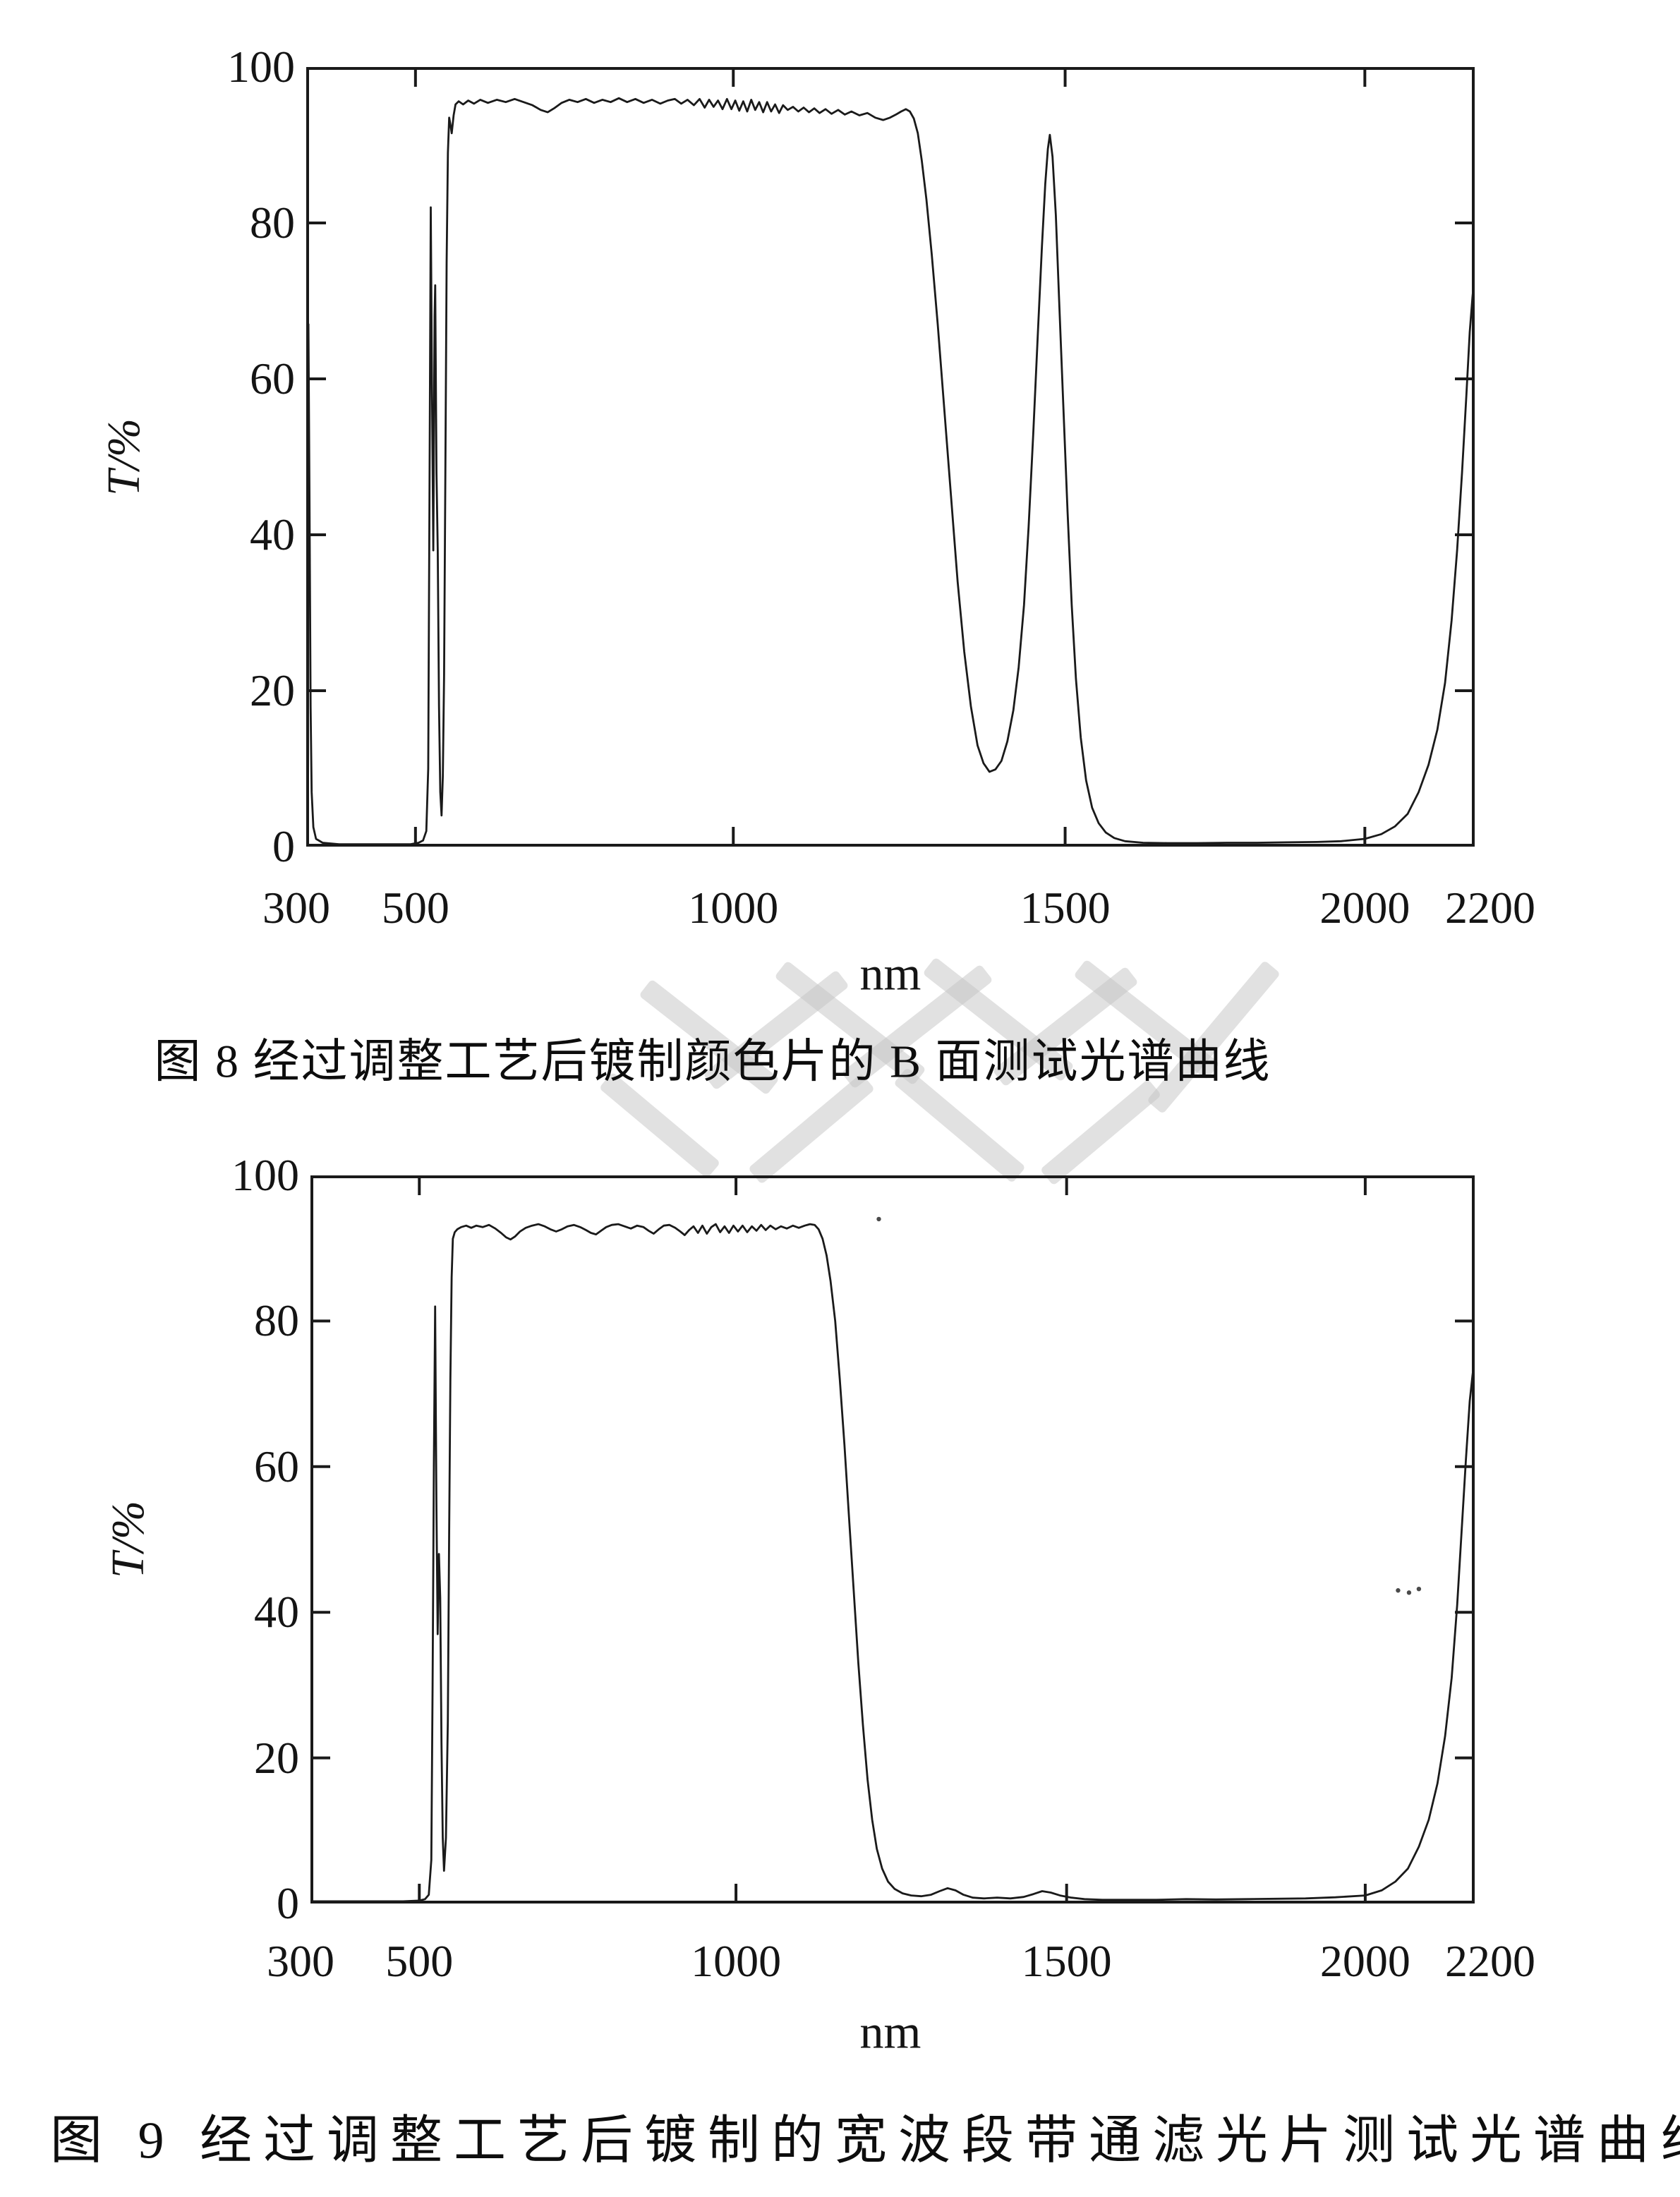 This screenshot has height=2197, width=1680. Describe the element at coordinates (712, 1062) in the screenshot. I see `figure-8-caption: 图 8 经过调整工艺后镀制颜色片的 B 面测试光谱曲线` at that location.